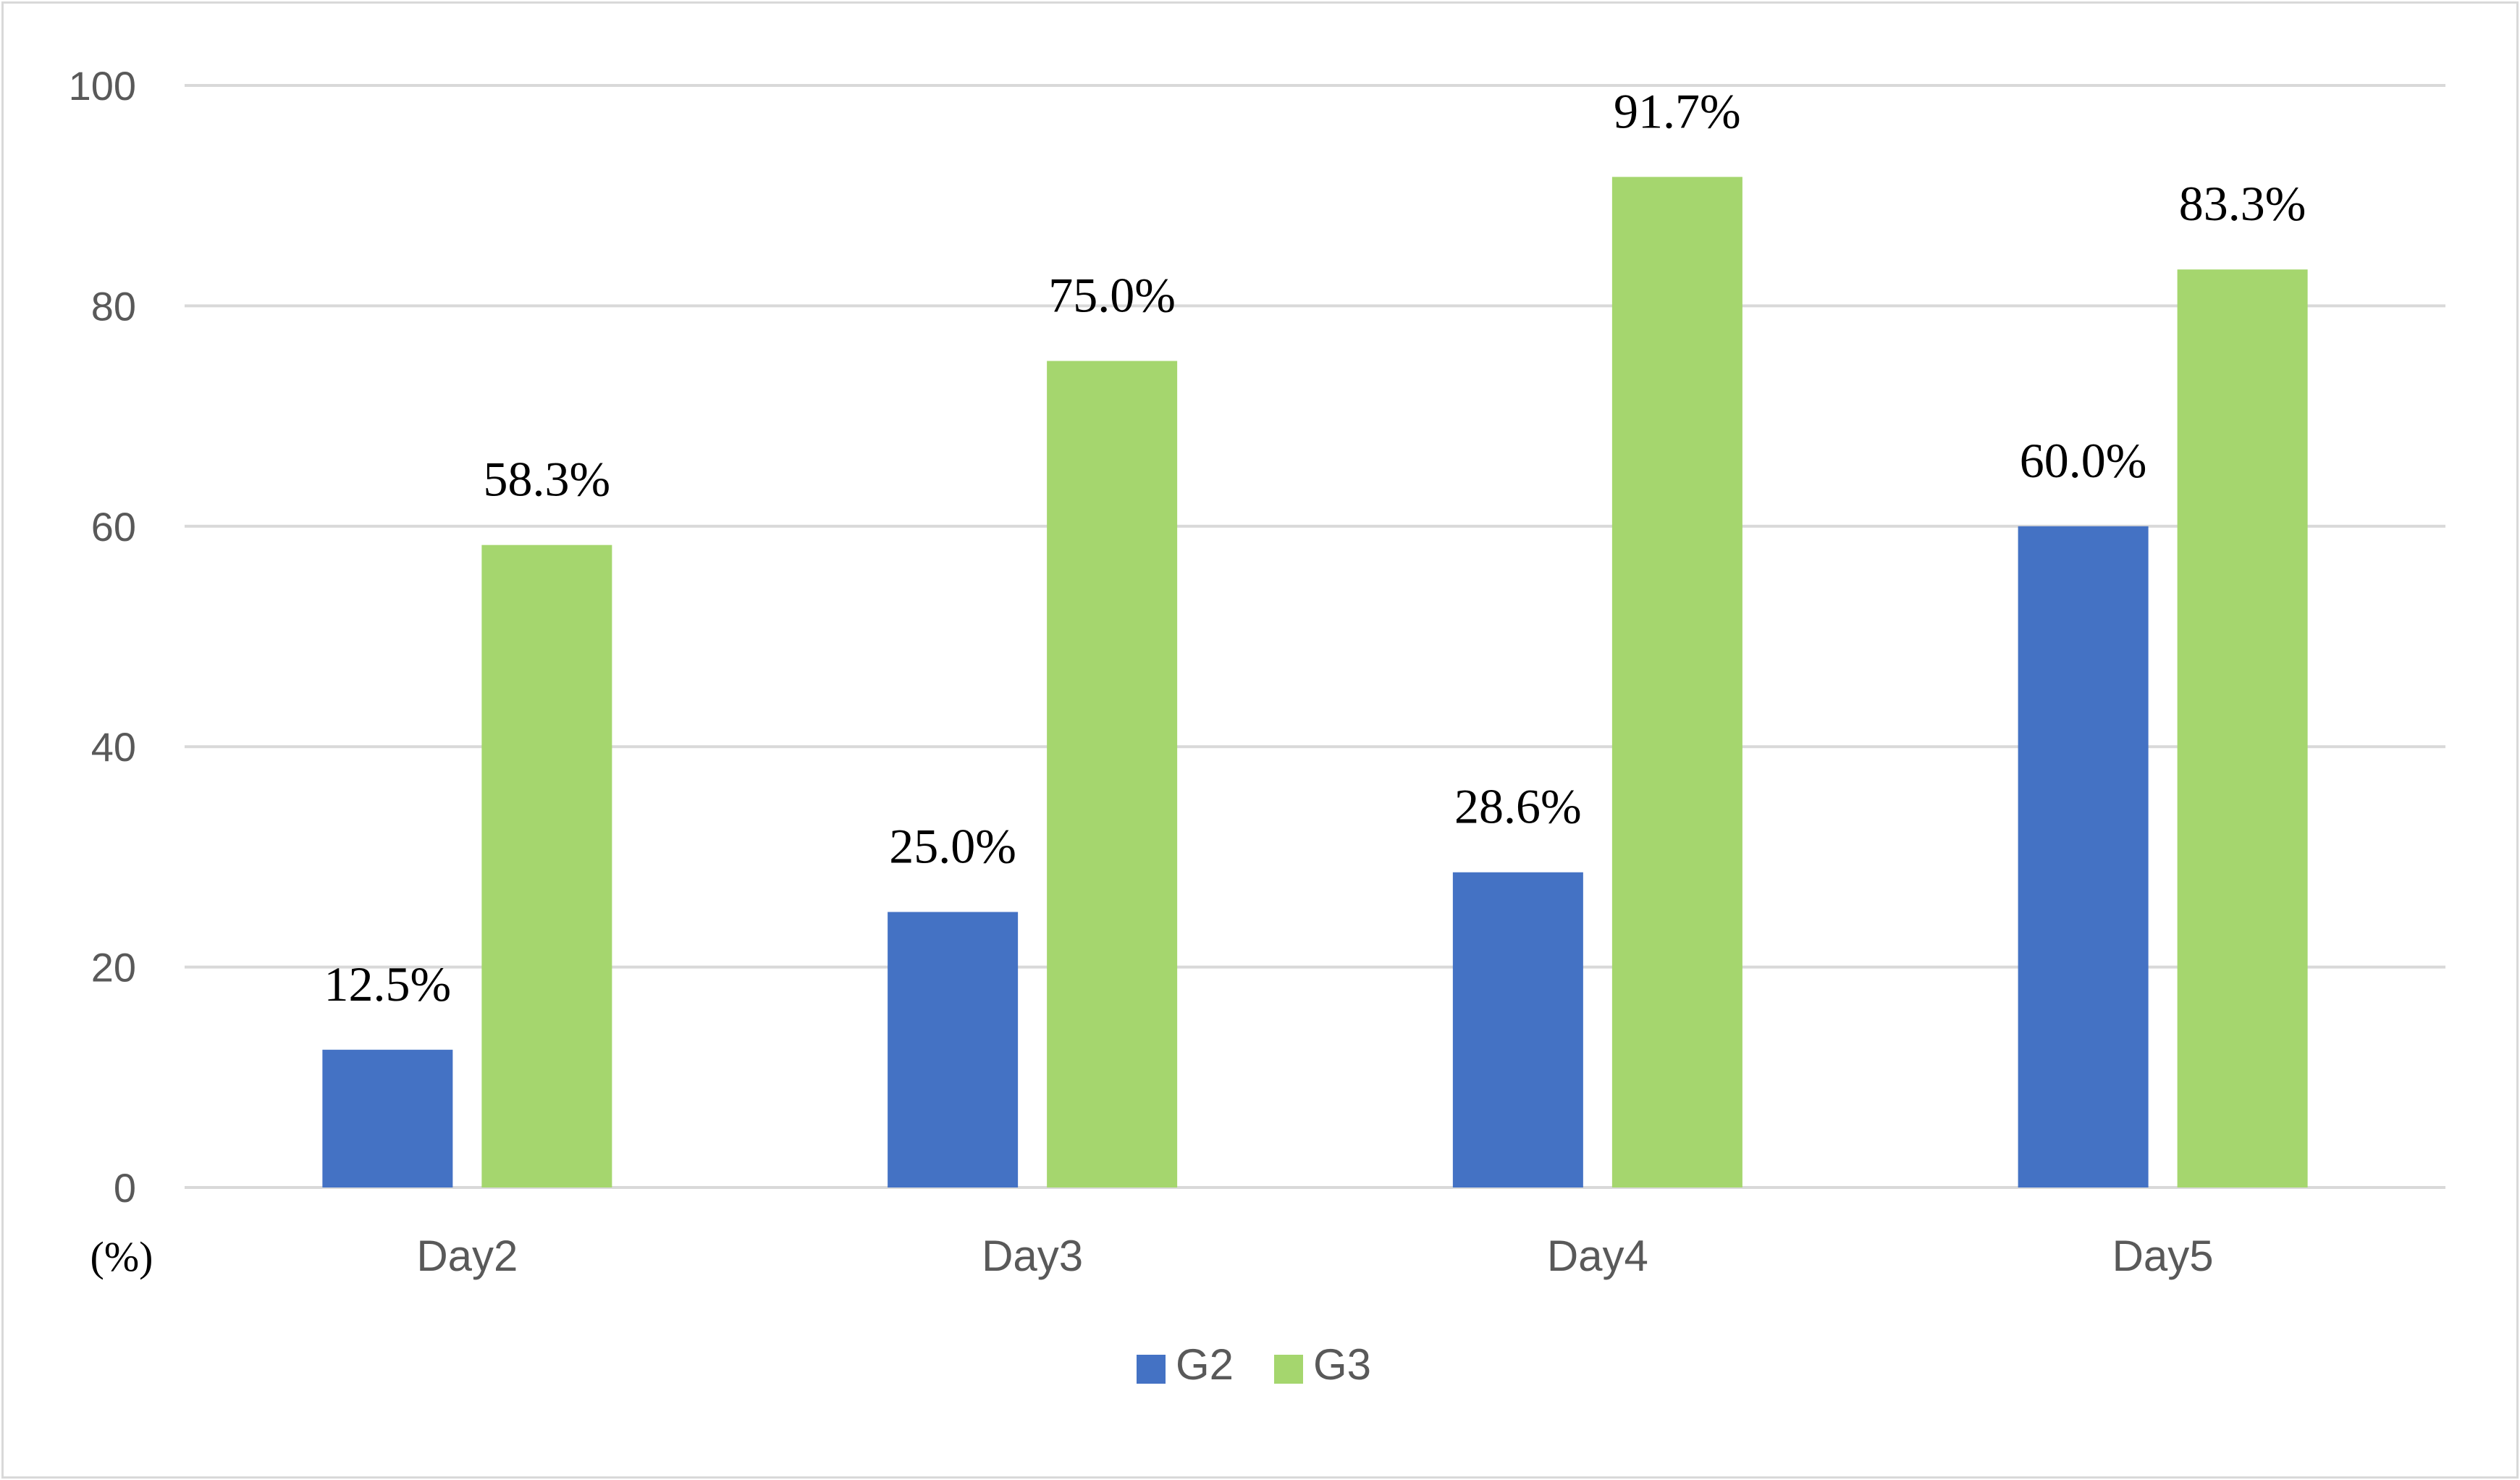  What do you see at coordinates (2083, 857) in the screenshot?
I see `bar-g2-day5` at bounding box center [2083, 857].